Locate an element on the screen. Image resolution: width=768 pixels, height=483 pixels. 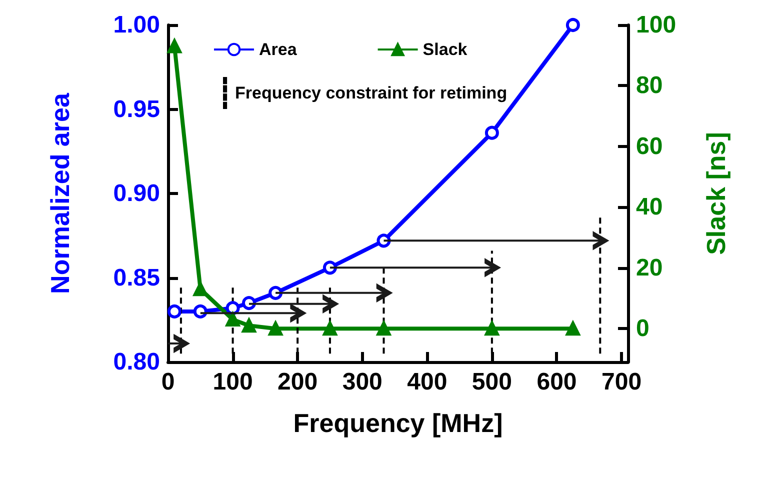
x-axis-title: Frequency [MHz] is located at coordinates (398, 423).